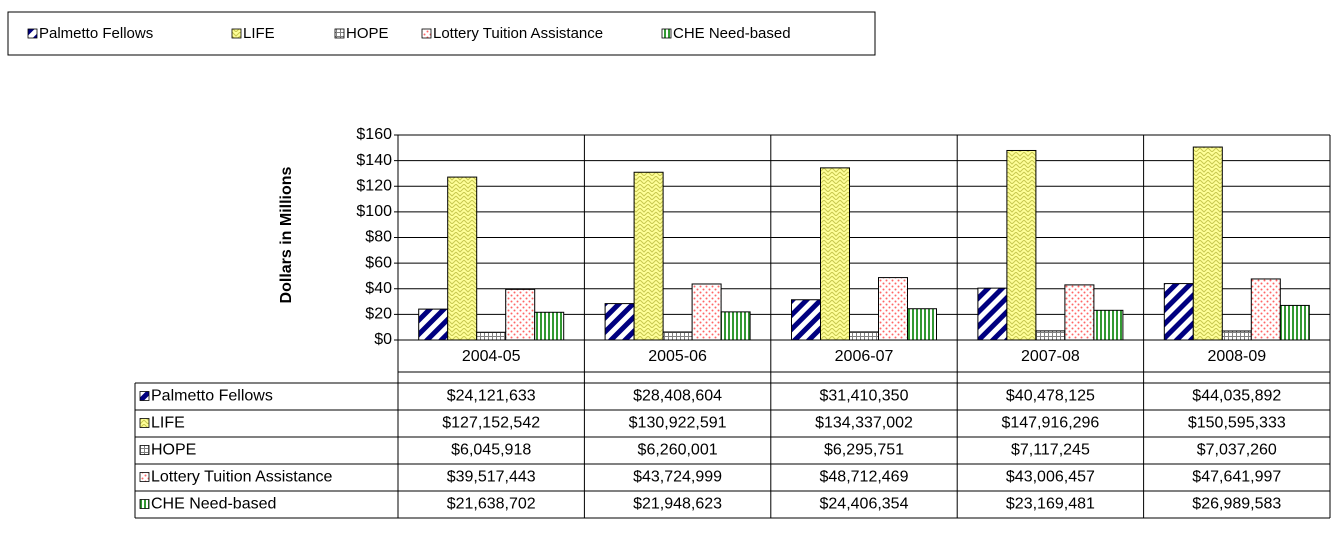 This screenshot has width=1332, height=533. Describe the element at coordinates (168, 423) in the screenshot. I see `table-row-label: LIFE` at that location.